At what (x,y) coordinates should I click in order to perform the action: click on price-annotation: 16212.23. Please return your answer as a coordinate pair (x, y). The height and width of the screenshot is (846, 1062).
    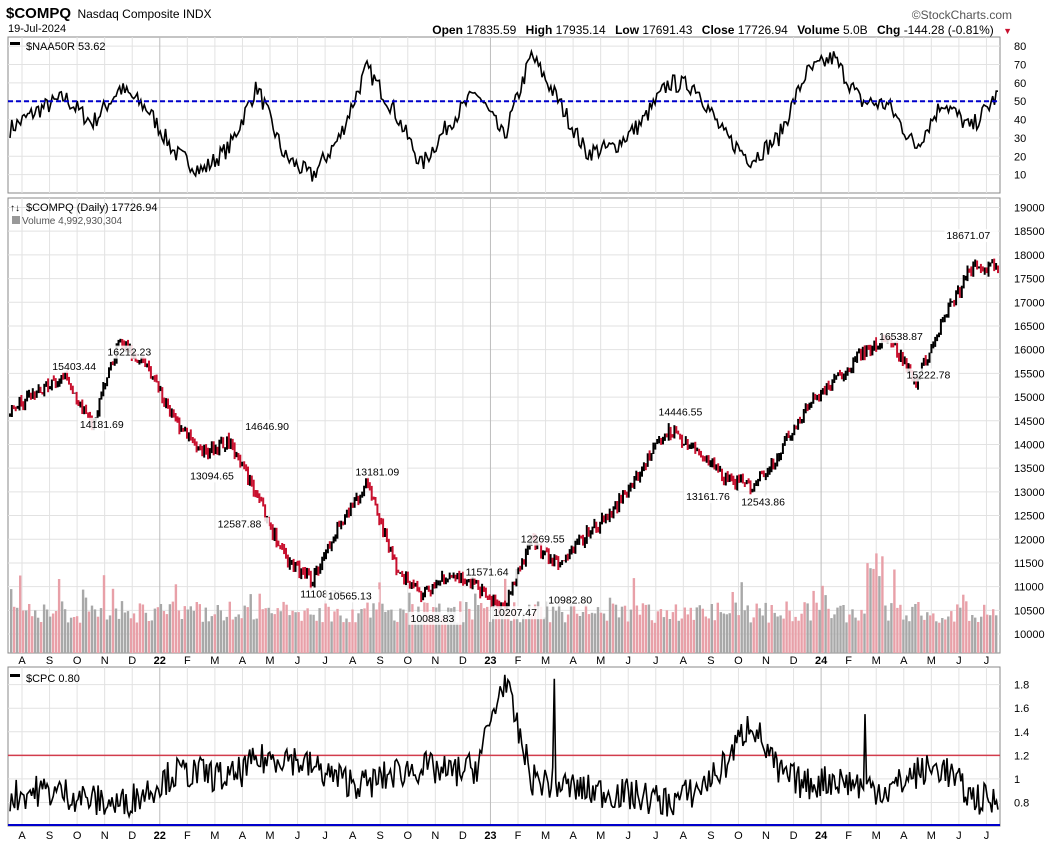
    Looking at the image, I should click on (129, 353).